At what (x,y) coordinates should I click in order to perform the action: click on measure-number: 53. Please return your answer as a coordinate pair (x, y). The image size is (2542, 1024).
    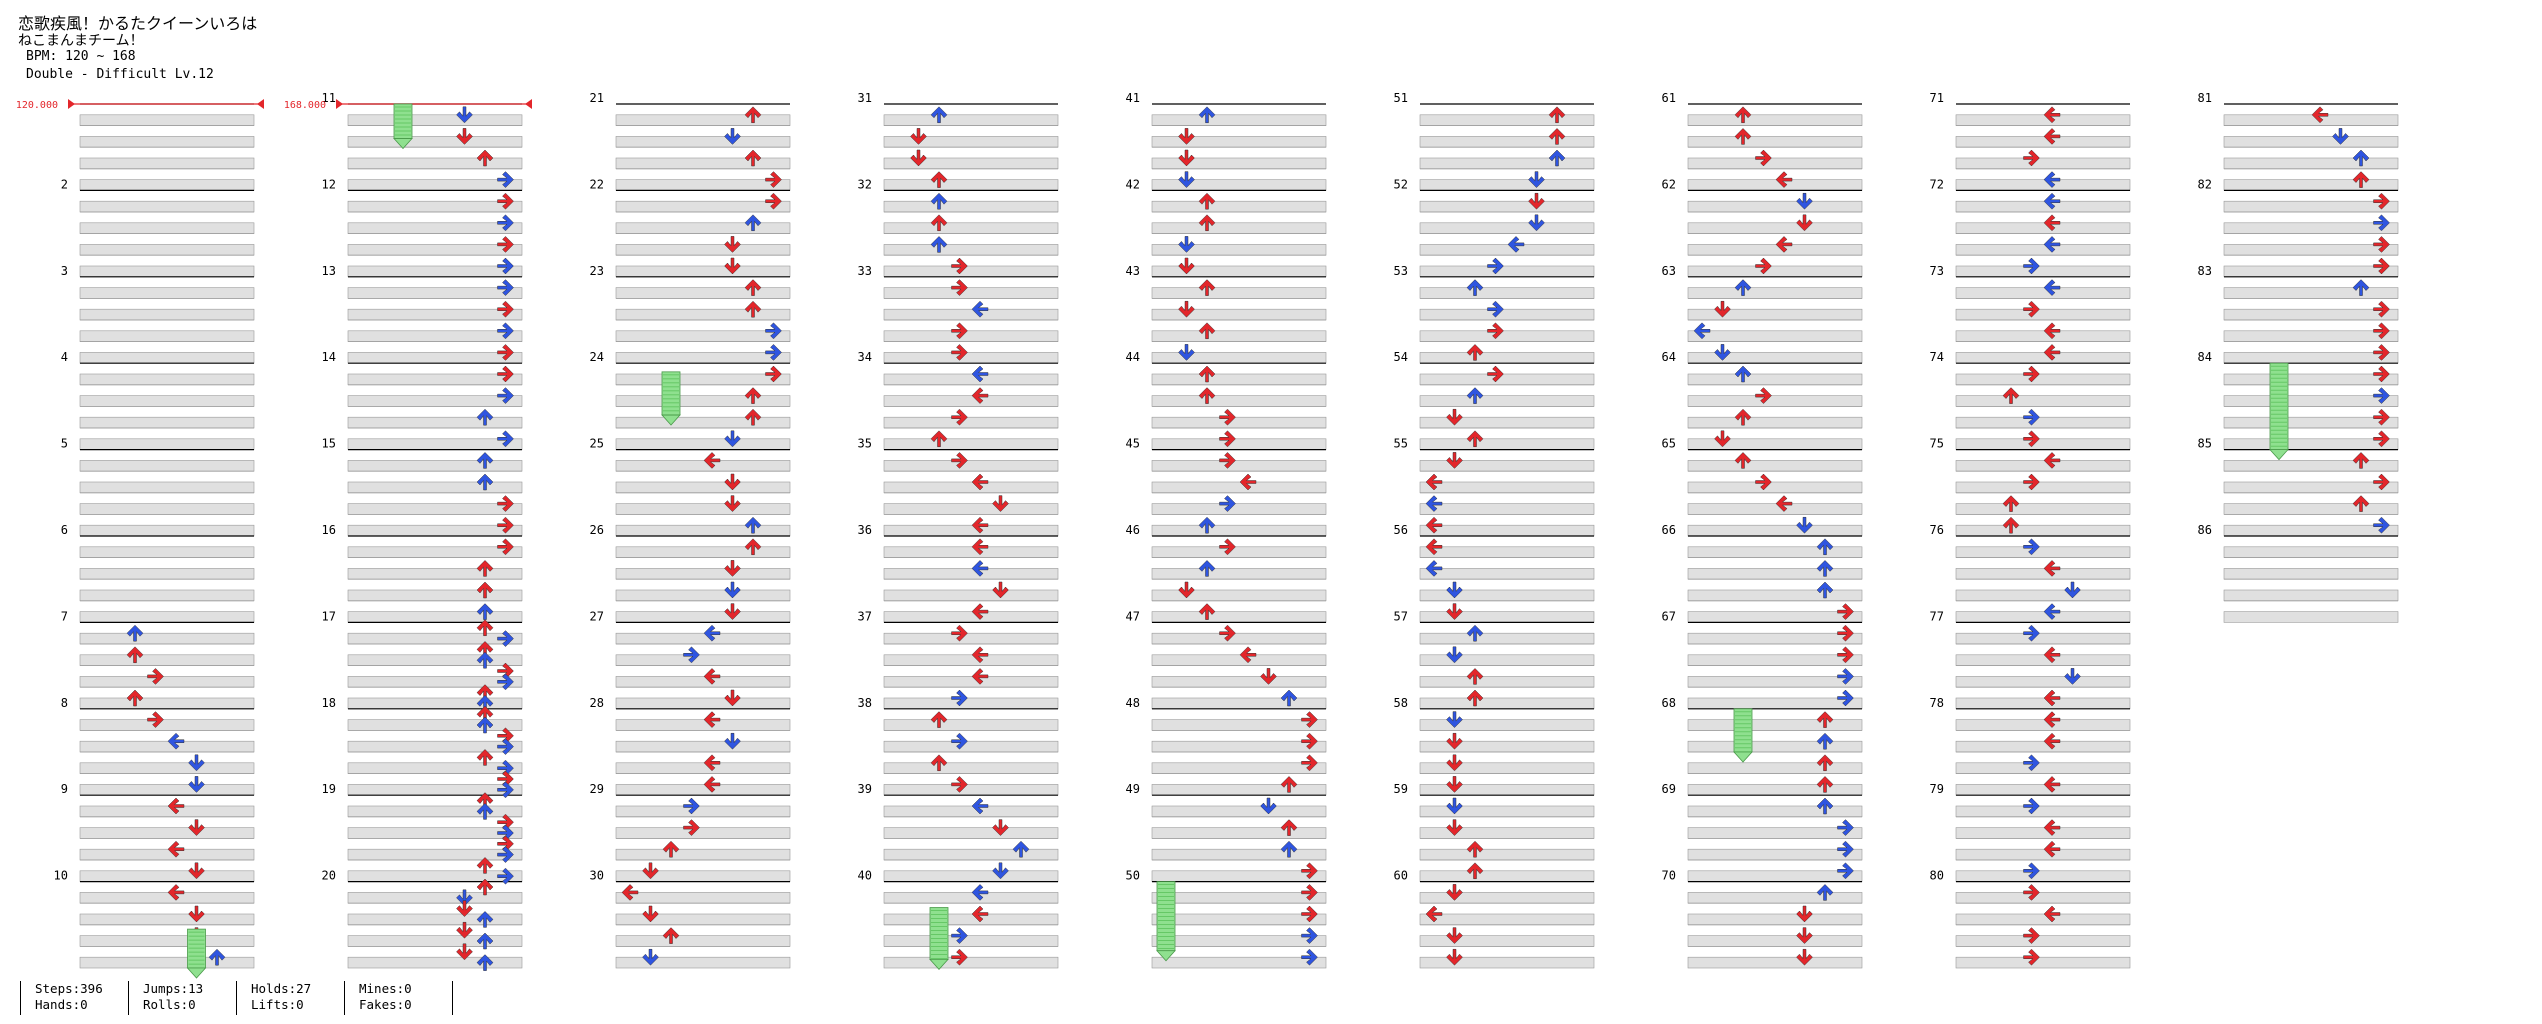
    Looking at the image, I should click on (1401, 271).